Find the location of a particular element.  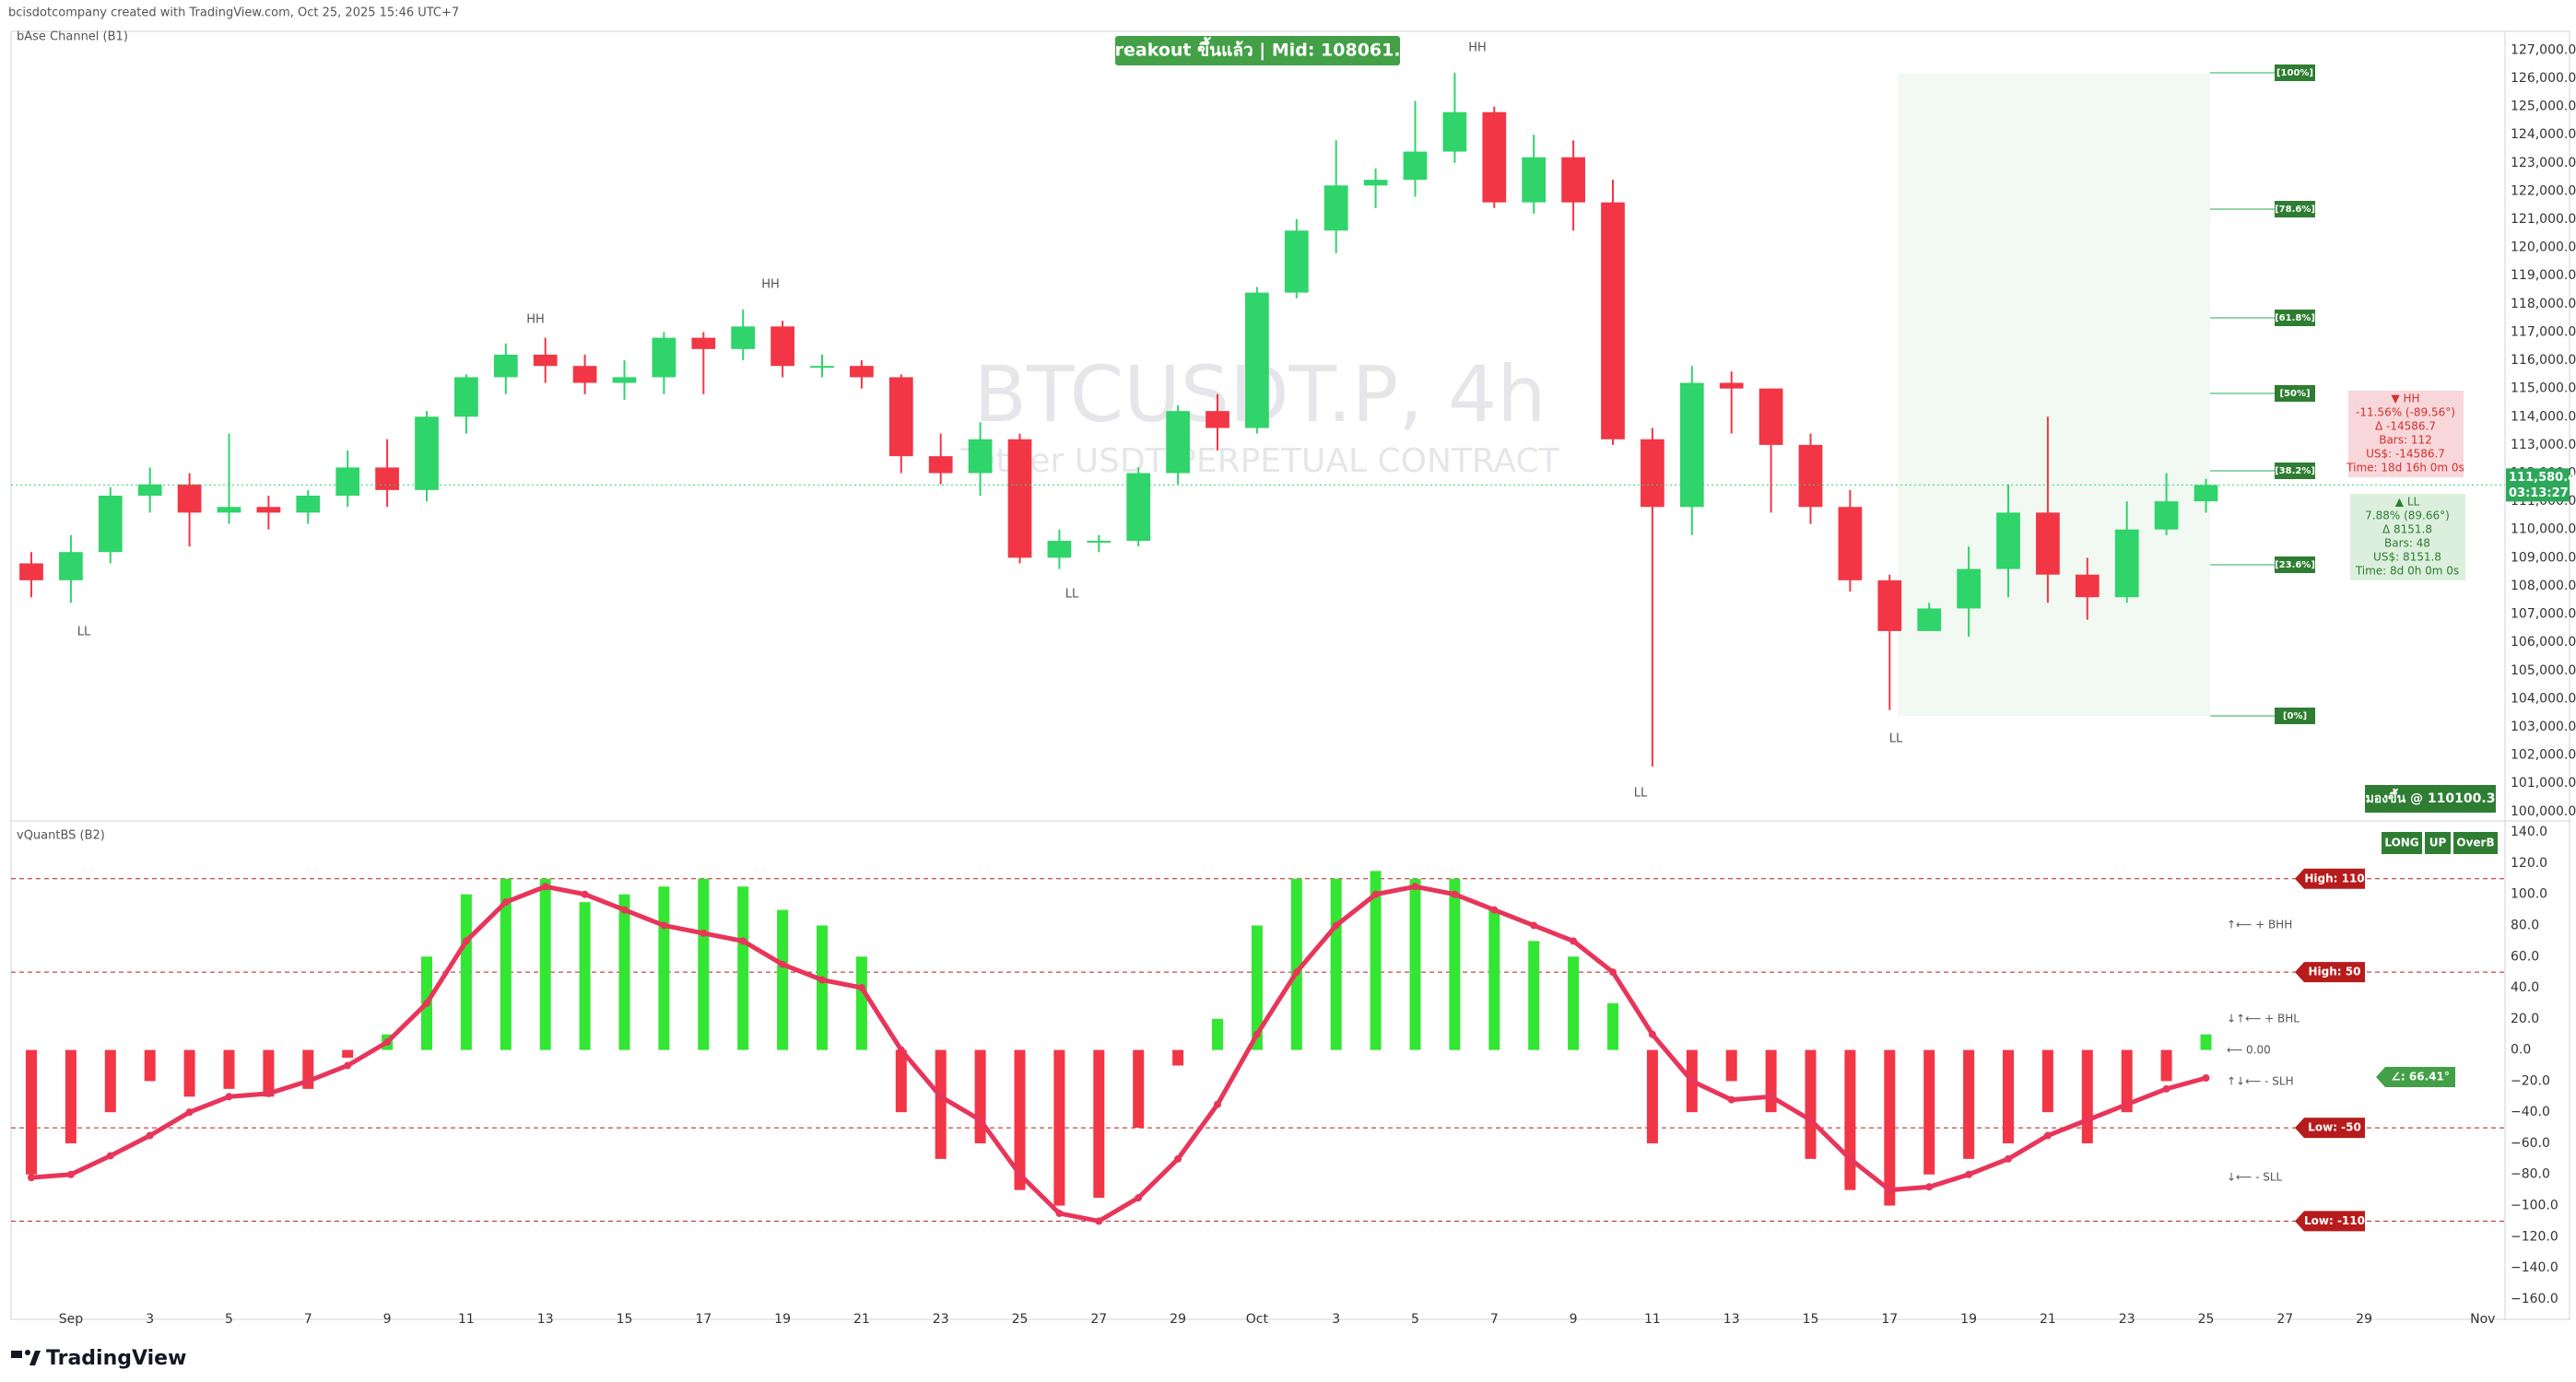

status-box is located at coordinates (2475, 843).